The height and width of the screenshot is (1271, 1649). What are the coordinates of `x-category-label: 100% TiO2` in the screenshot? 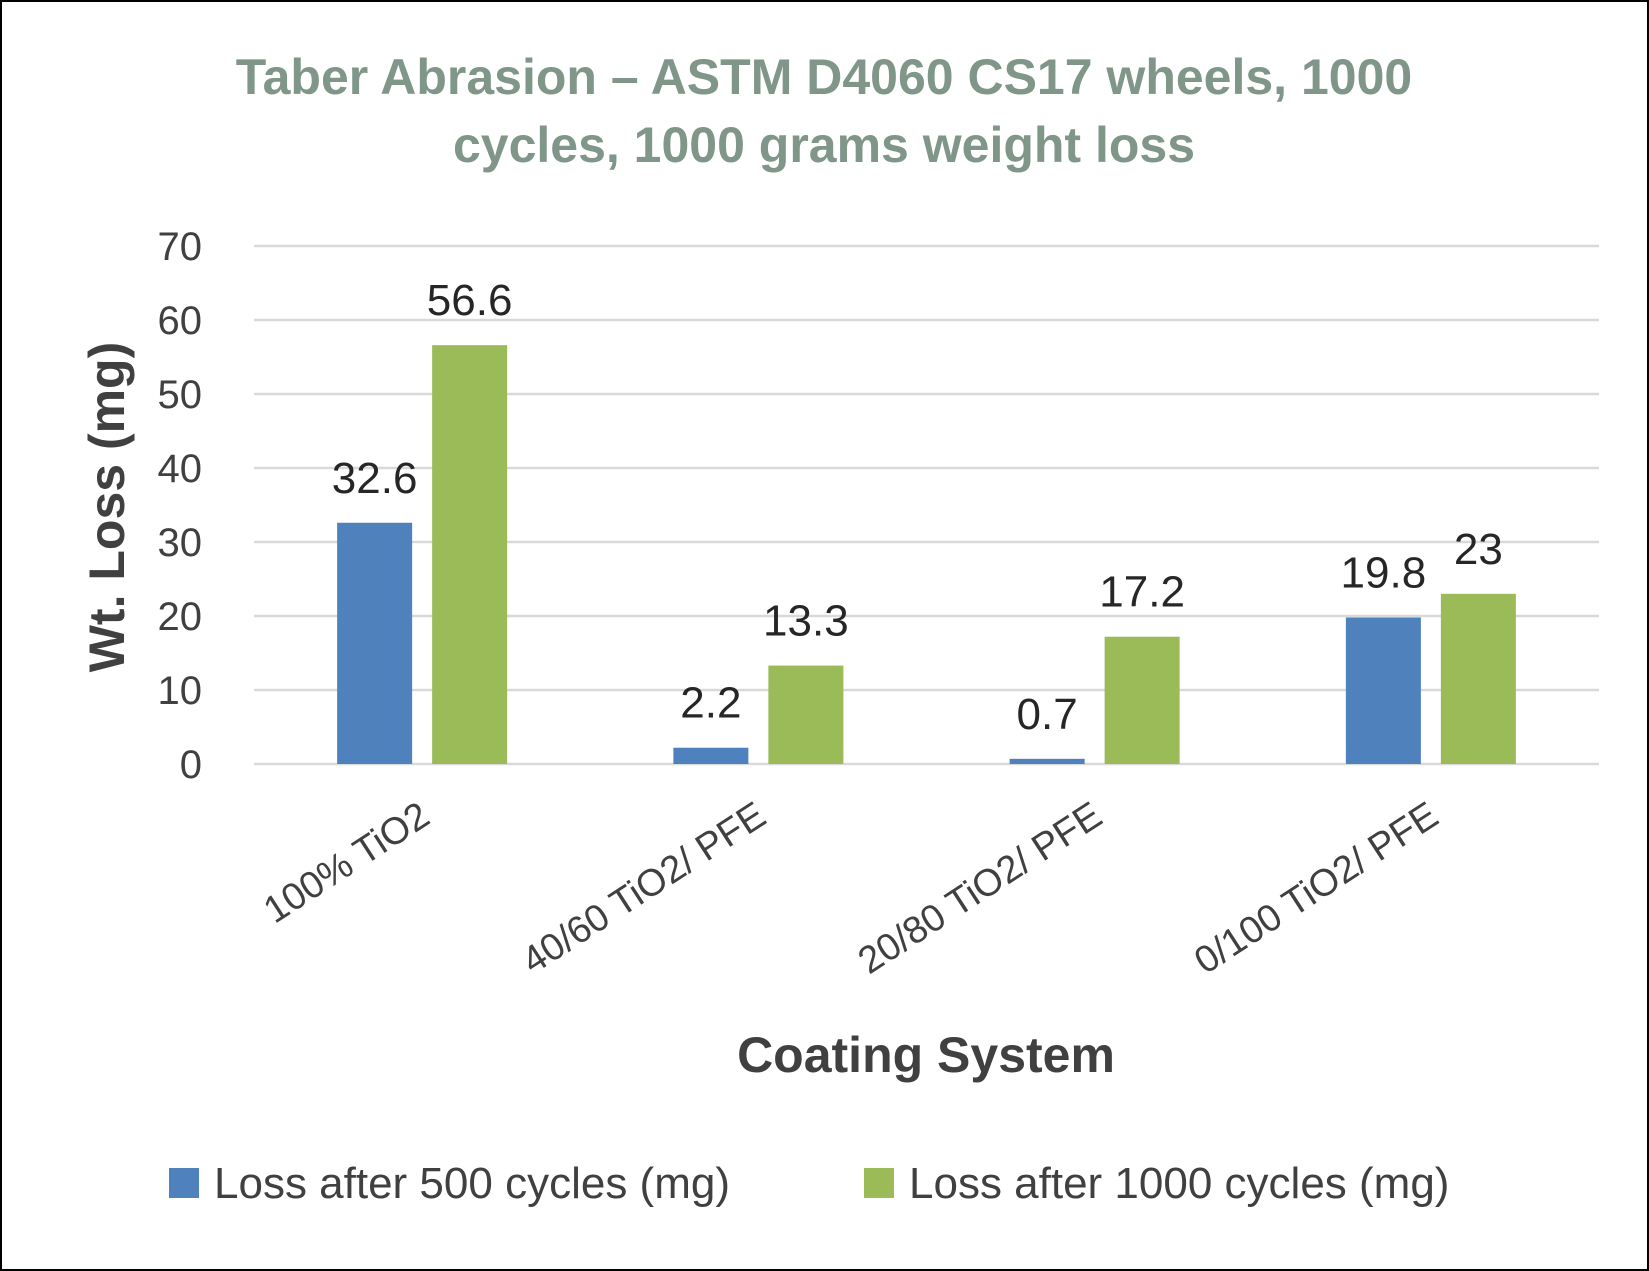 It's located at (346, 863).